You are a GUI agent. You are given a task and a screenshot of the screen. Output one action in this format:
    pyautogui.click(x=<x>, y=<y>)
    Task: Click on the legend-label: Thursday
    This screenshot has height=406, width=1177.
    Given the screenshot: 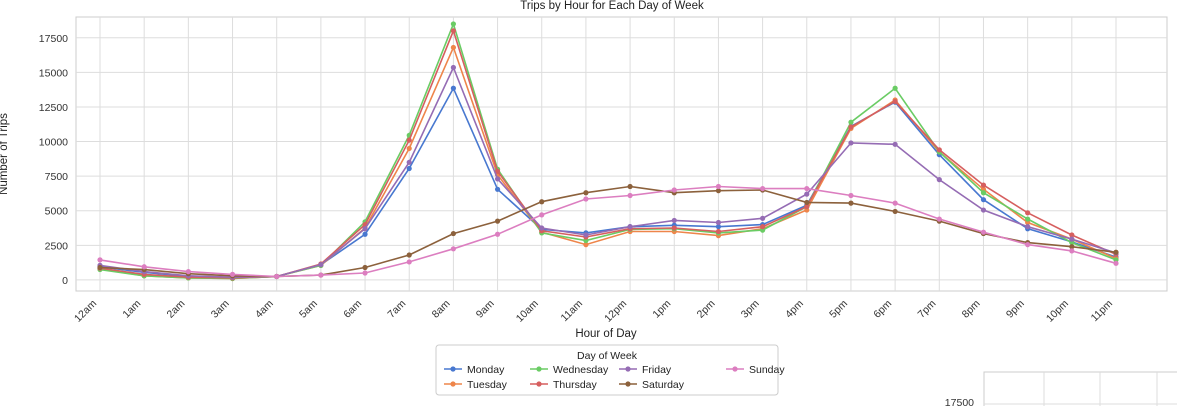 What is the action you would take?
    pyautogui.click(x=575, y=385)
    